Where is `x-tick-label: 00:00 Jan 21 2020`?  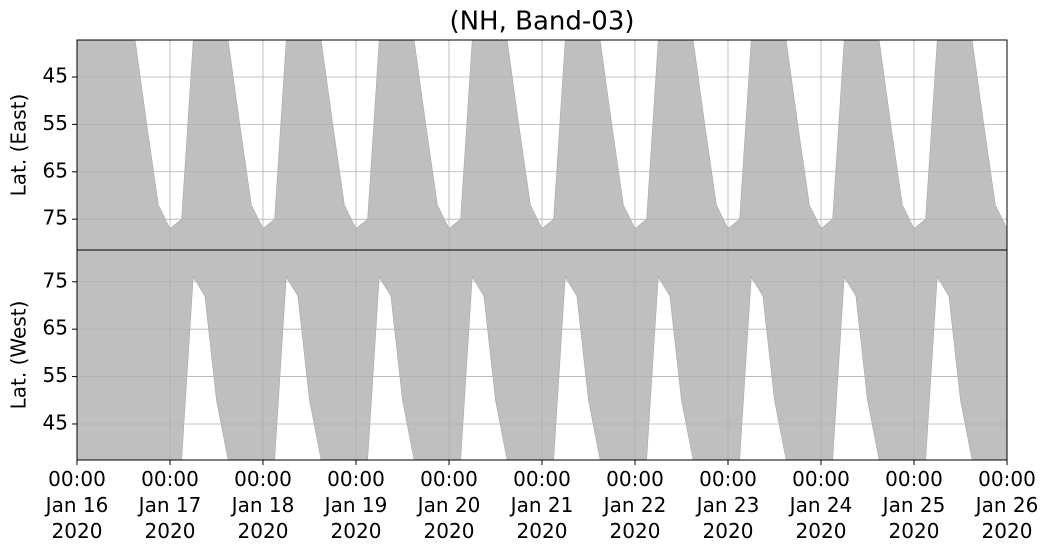
x-tick-label: 00:00 Jan 21 2020 is located at coordinates (541, 505).